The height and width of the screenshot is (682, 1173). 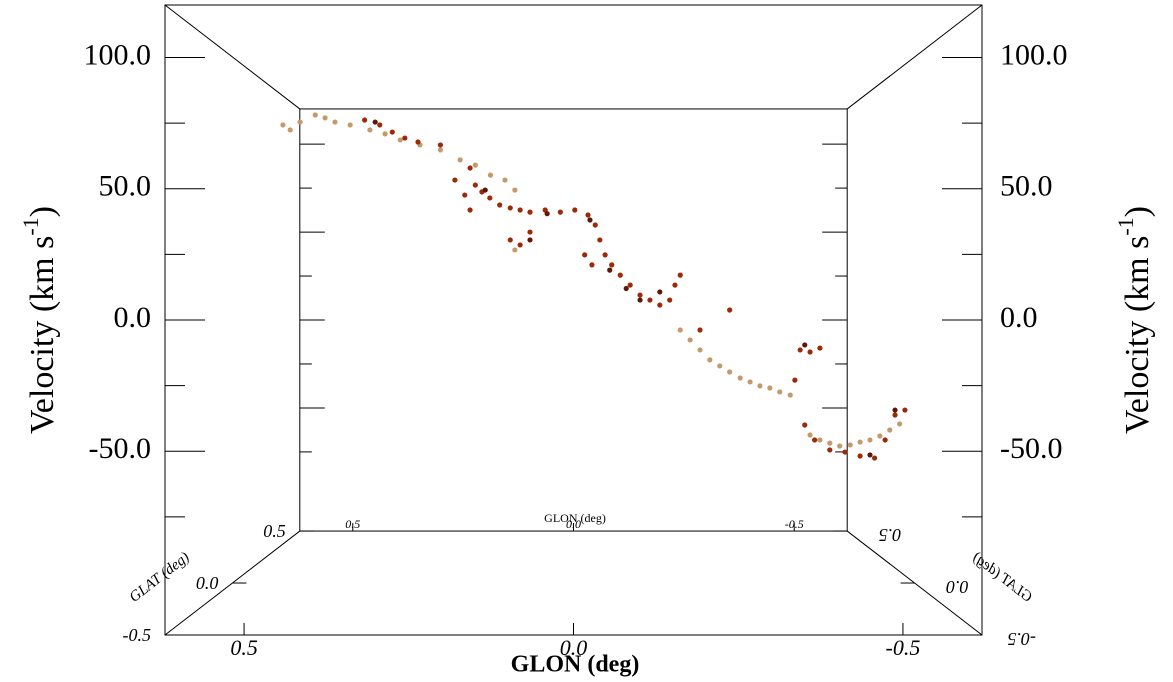 What do you see at coordinates (1002, 577) in the screenshot?
I see `z-axis-label-right: GLAT (deg)` at bounding box center [1002, 577].